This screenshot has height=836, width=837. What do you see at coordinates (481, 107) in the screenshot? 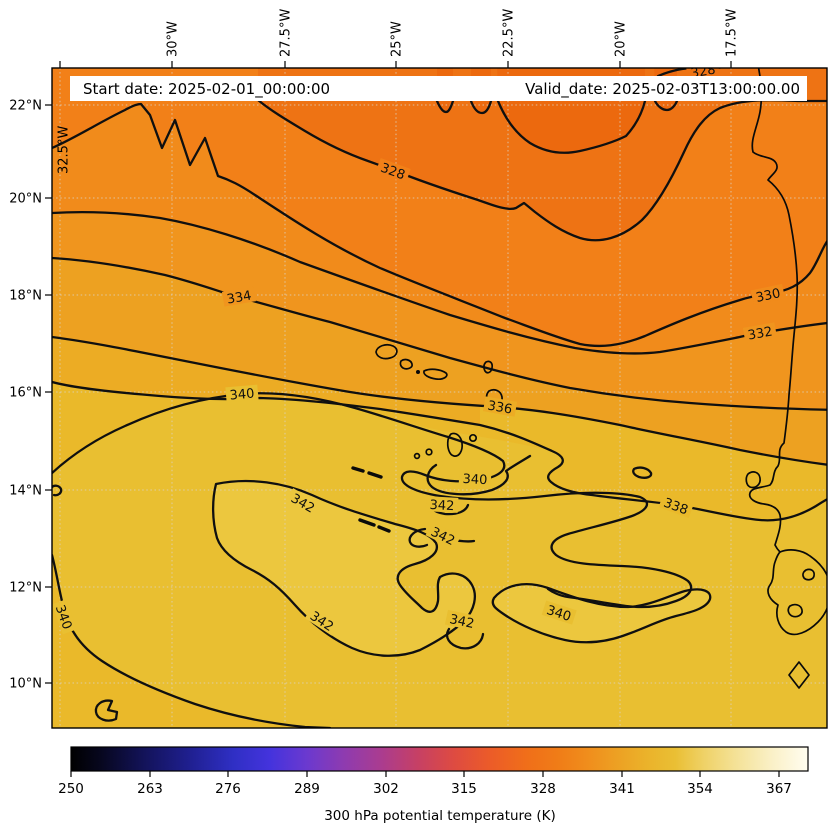
I see `contour-line-326-tongue-b` at bounding box center [481, 107].